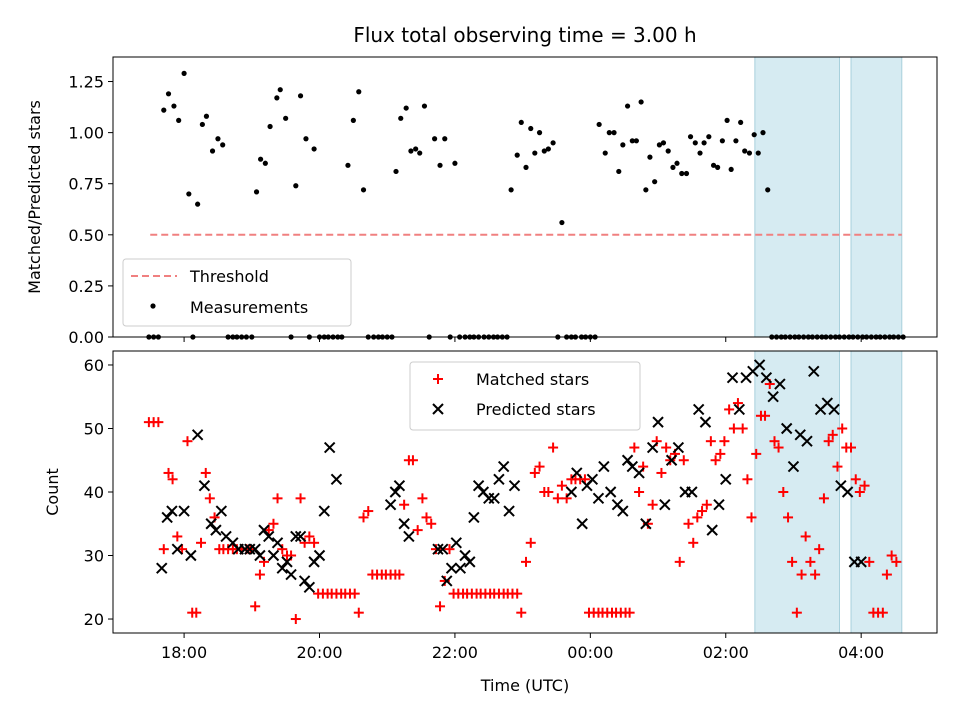  What do you see at coordinates (524, 685) in the screenshot?
I see `bottom-x-axis-title: Time (UTC)` at bounding box center [524, 685].